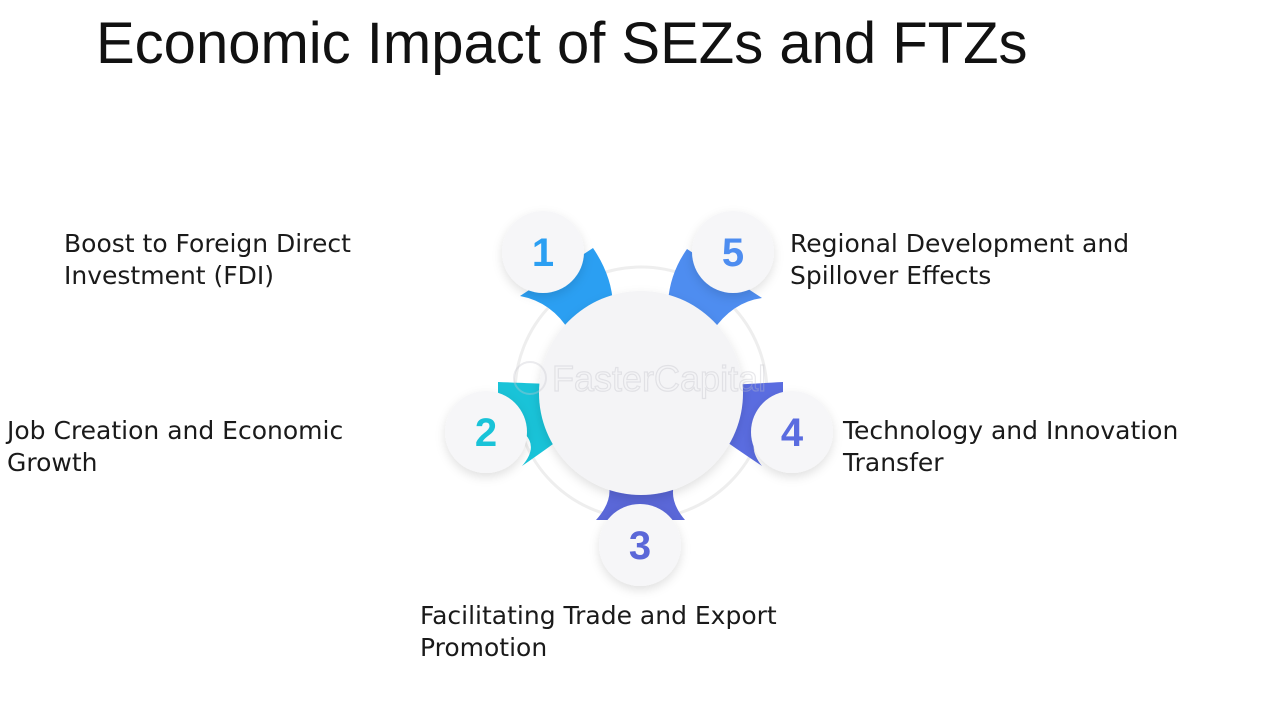  I want to click on watermark-text: FasterCapital, so click(659, 378).